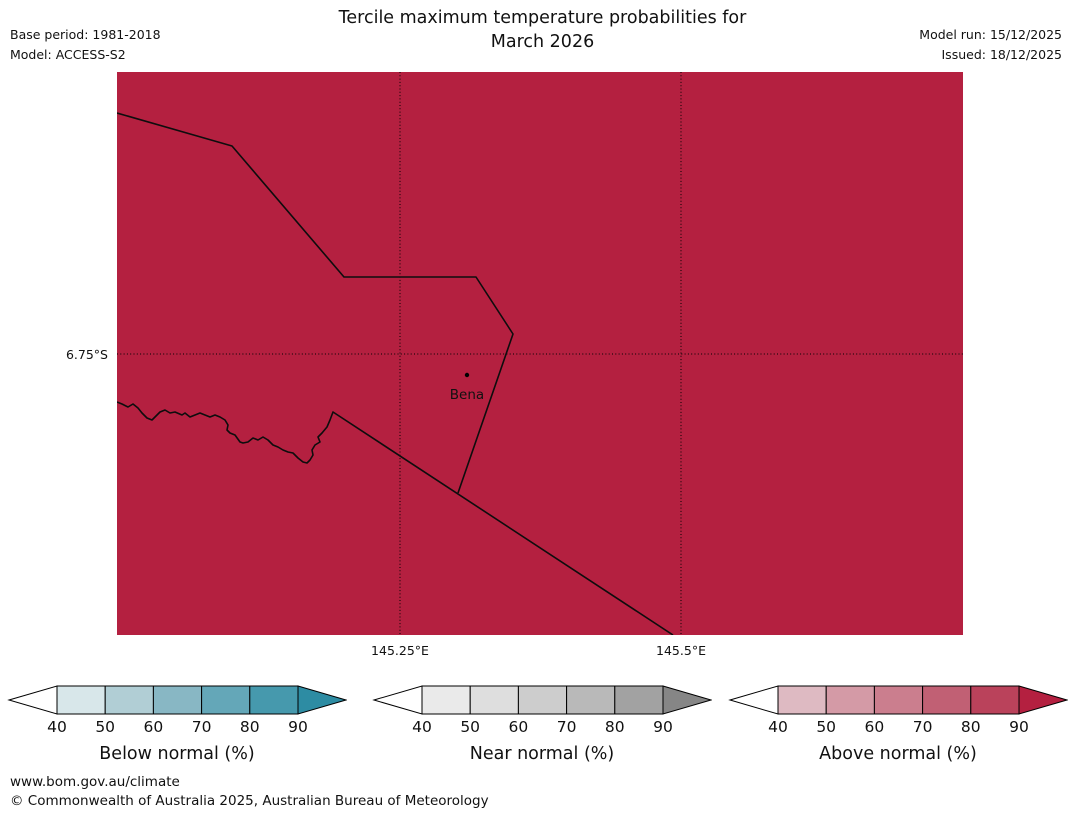  I want to click on legend-title-above: Above normal (%), so click(898, 754).